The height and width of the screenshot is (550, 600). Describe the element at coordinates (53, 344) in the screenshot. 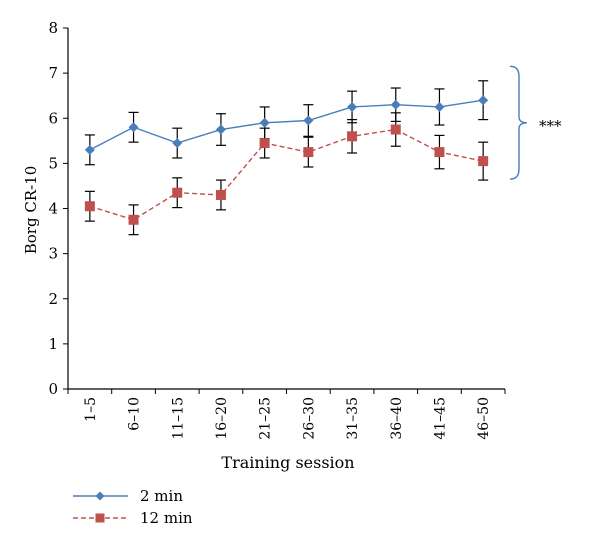

I see `y-tick-label: 1` at that location.